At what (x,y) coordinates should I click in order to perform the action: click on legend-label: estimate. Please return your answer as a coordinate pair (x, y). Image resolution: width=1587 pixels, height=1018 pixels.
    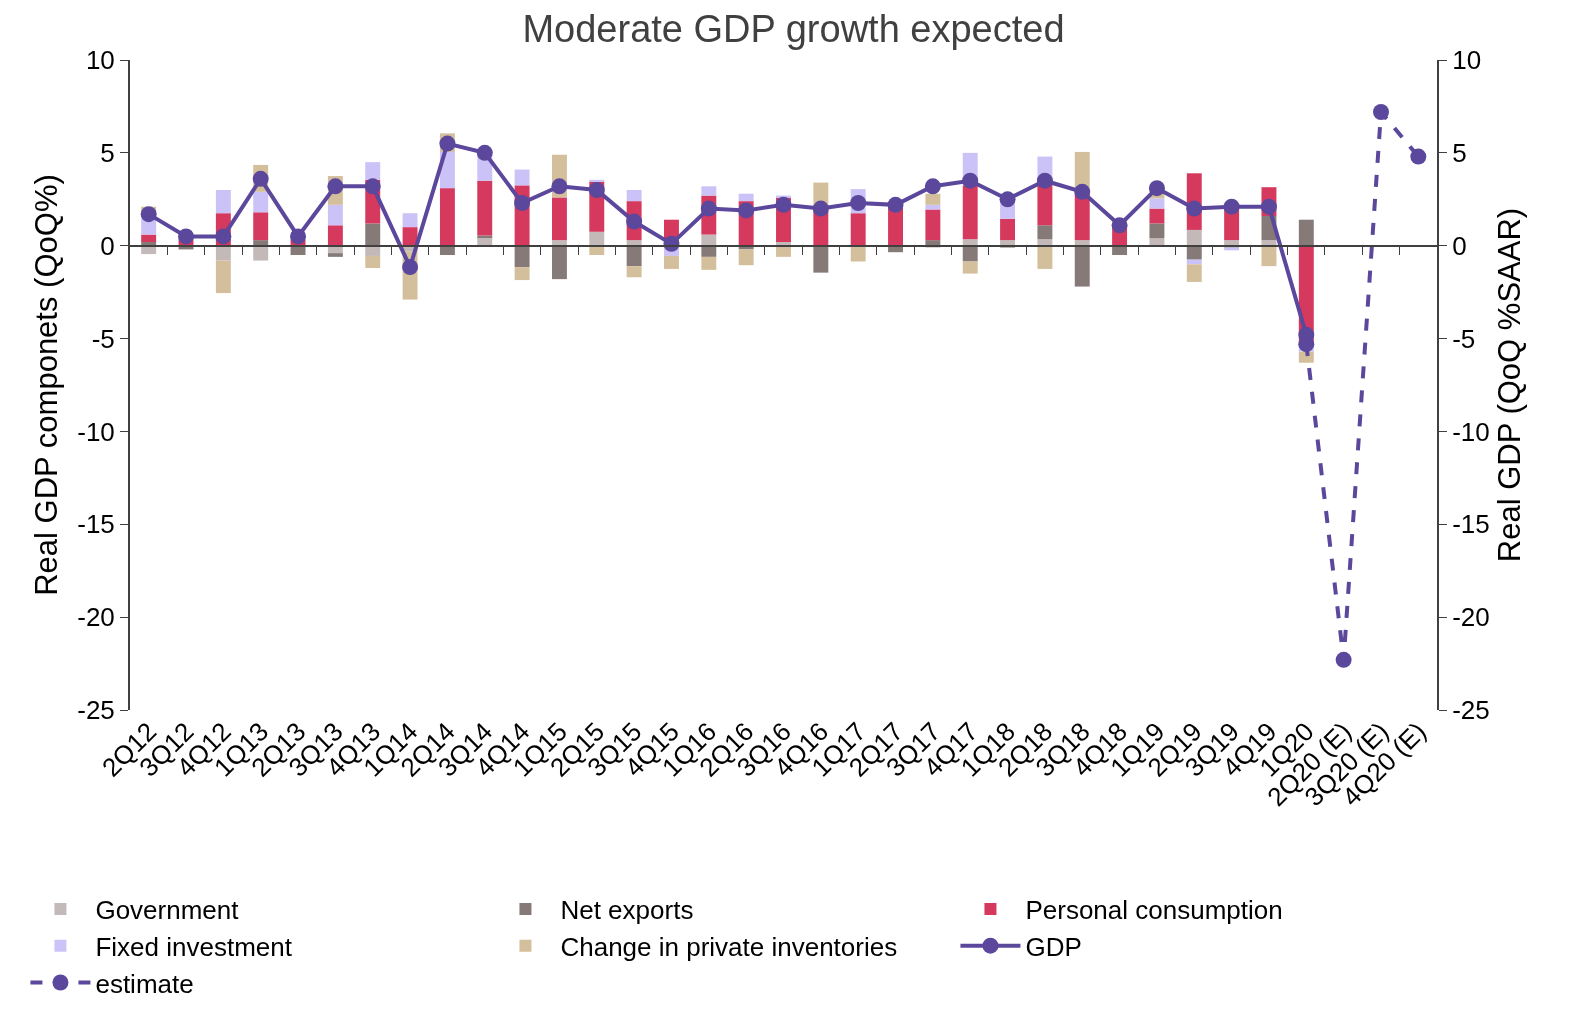
    Looking at the image, I should click on (144, 983).